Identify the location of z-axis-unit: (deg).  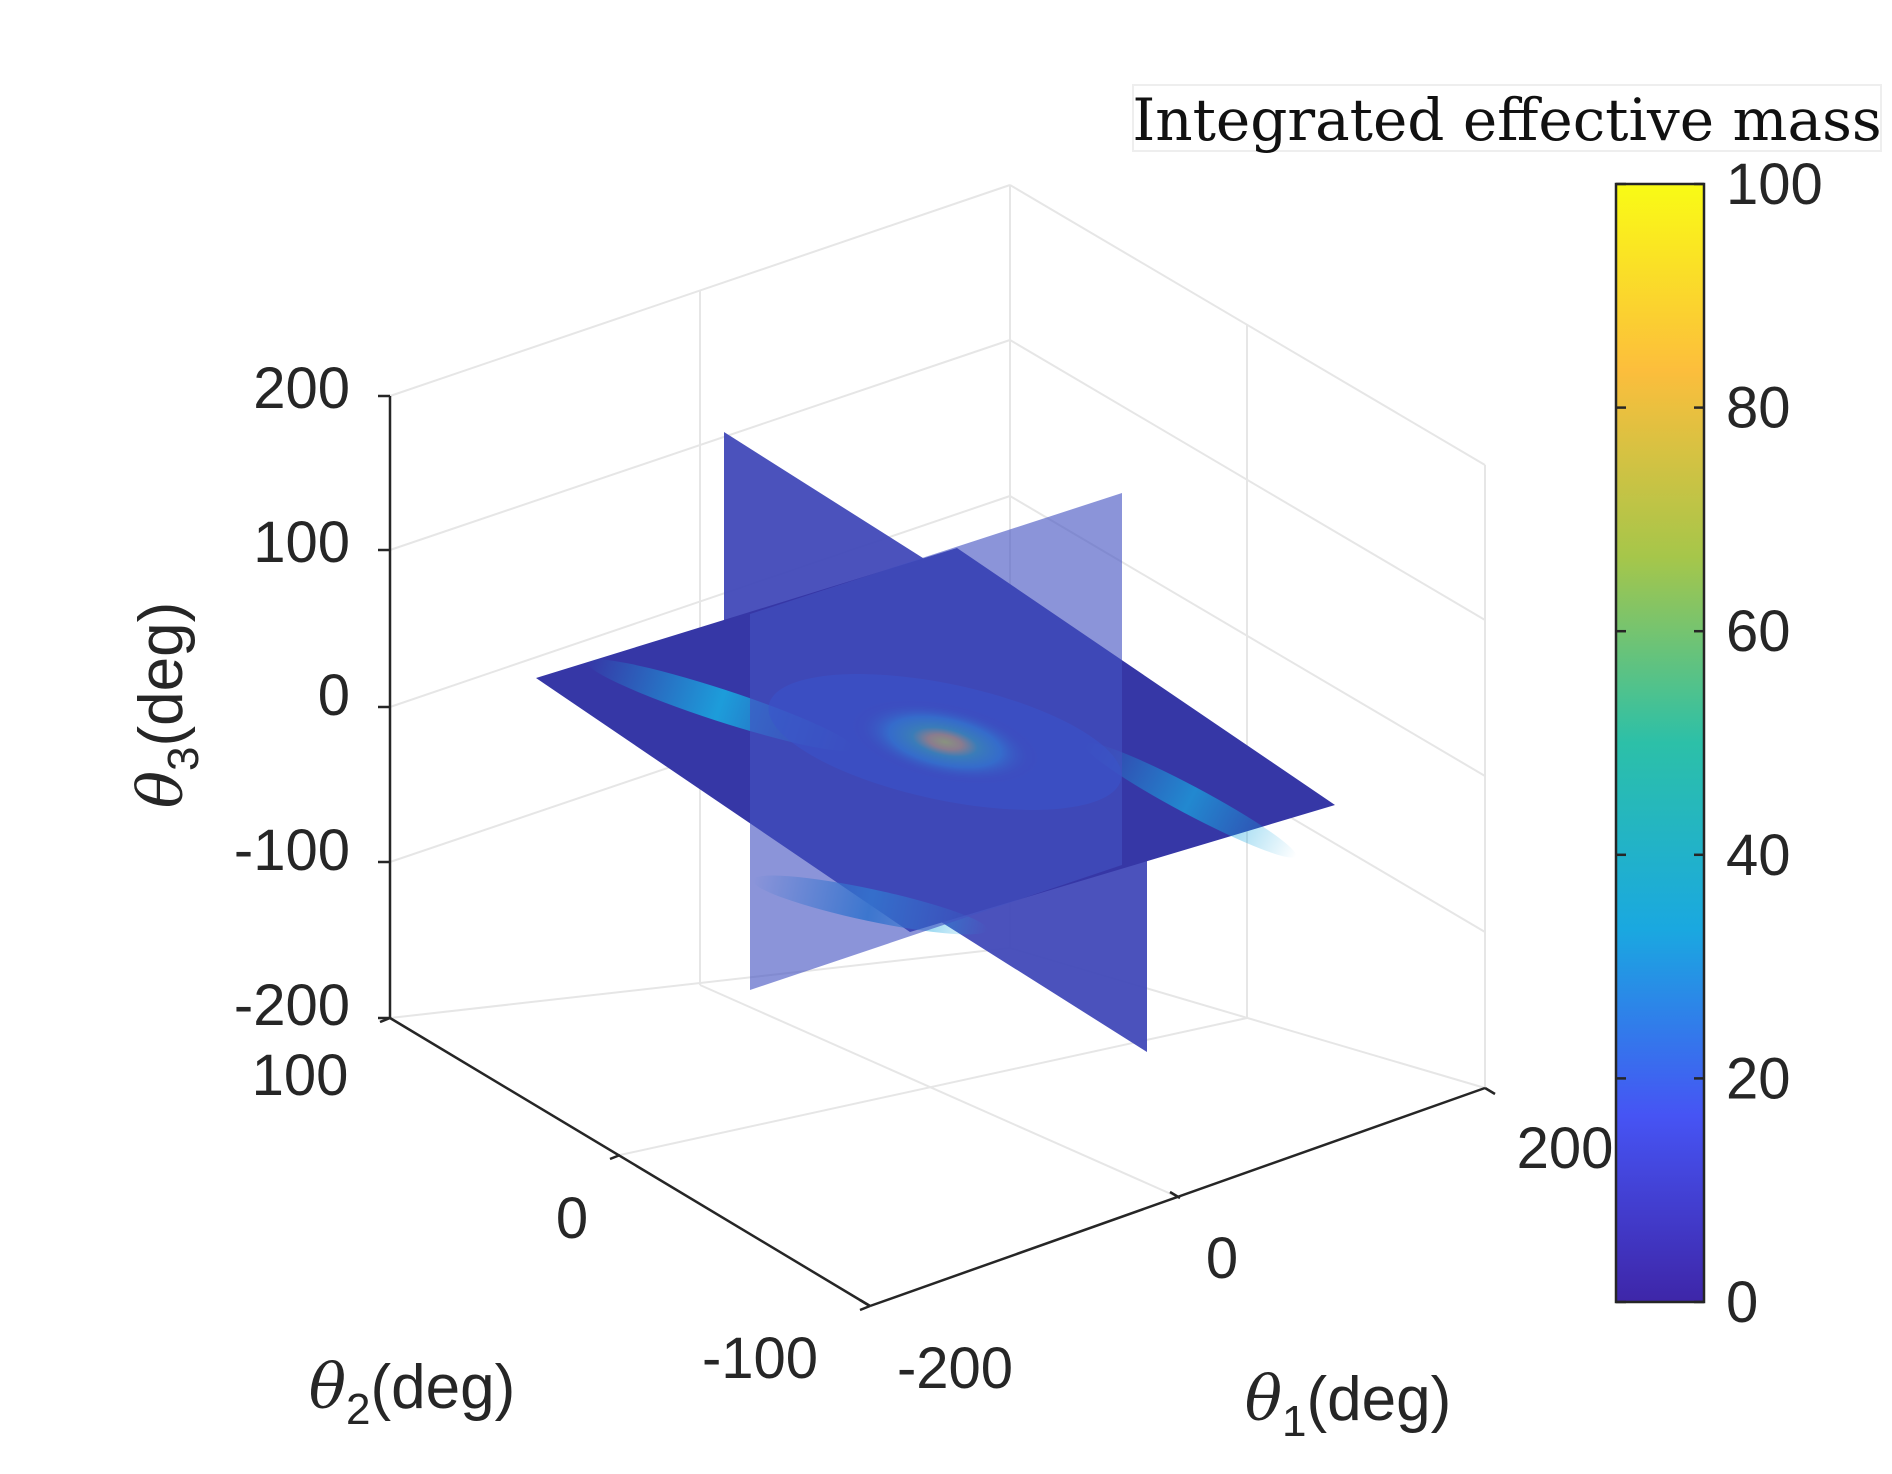
(161, 674).